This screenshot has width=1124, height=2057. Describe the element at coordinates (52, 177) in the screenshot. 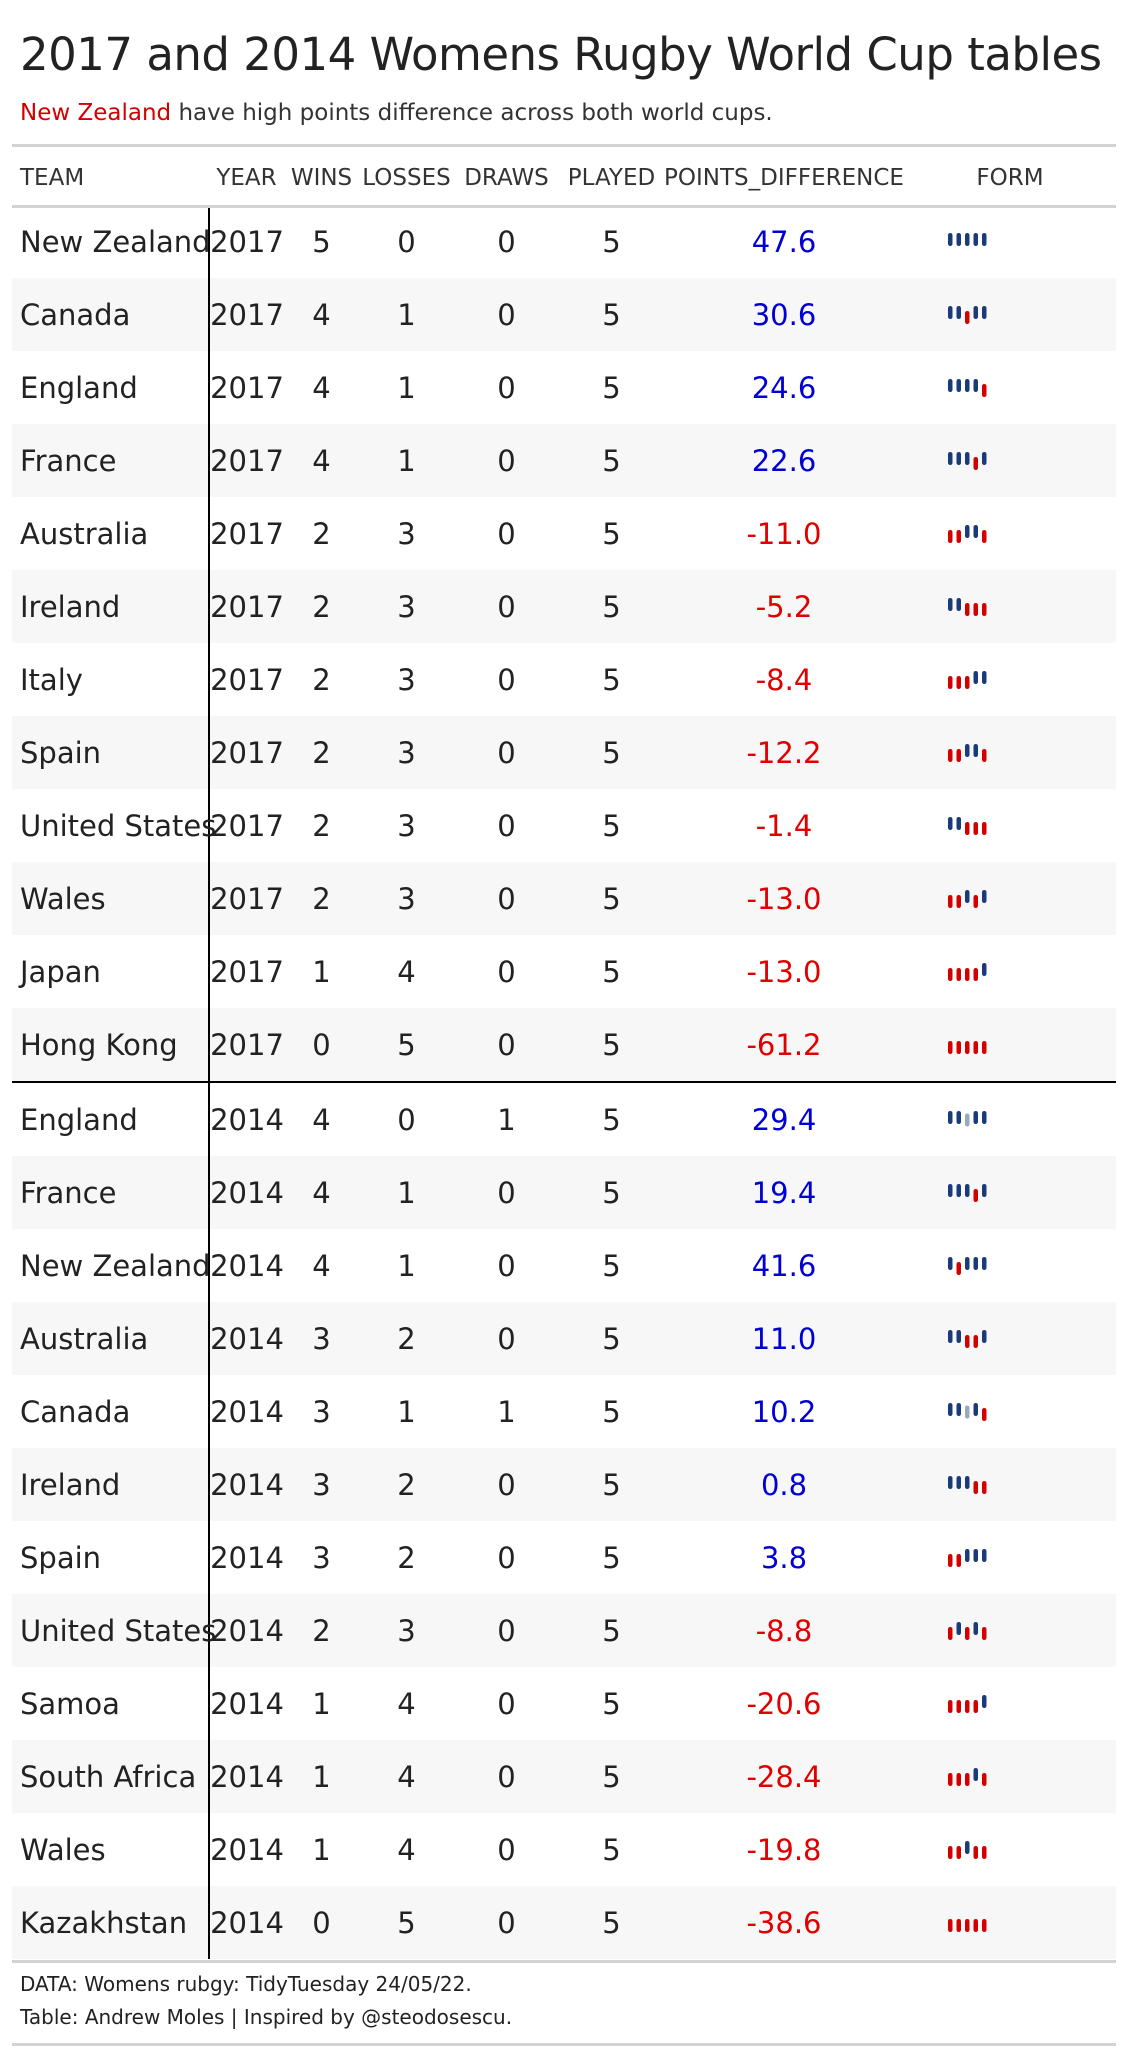

I see `col-header-team: TEAM` at that location.